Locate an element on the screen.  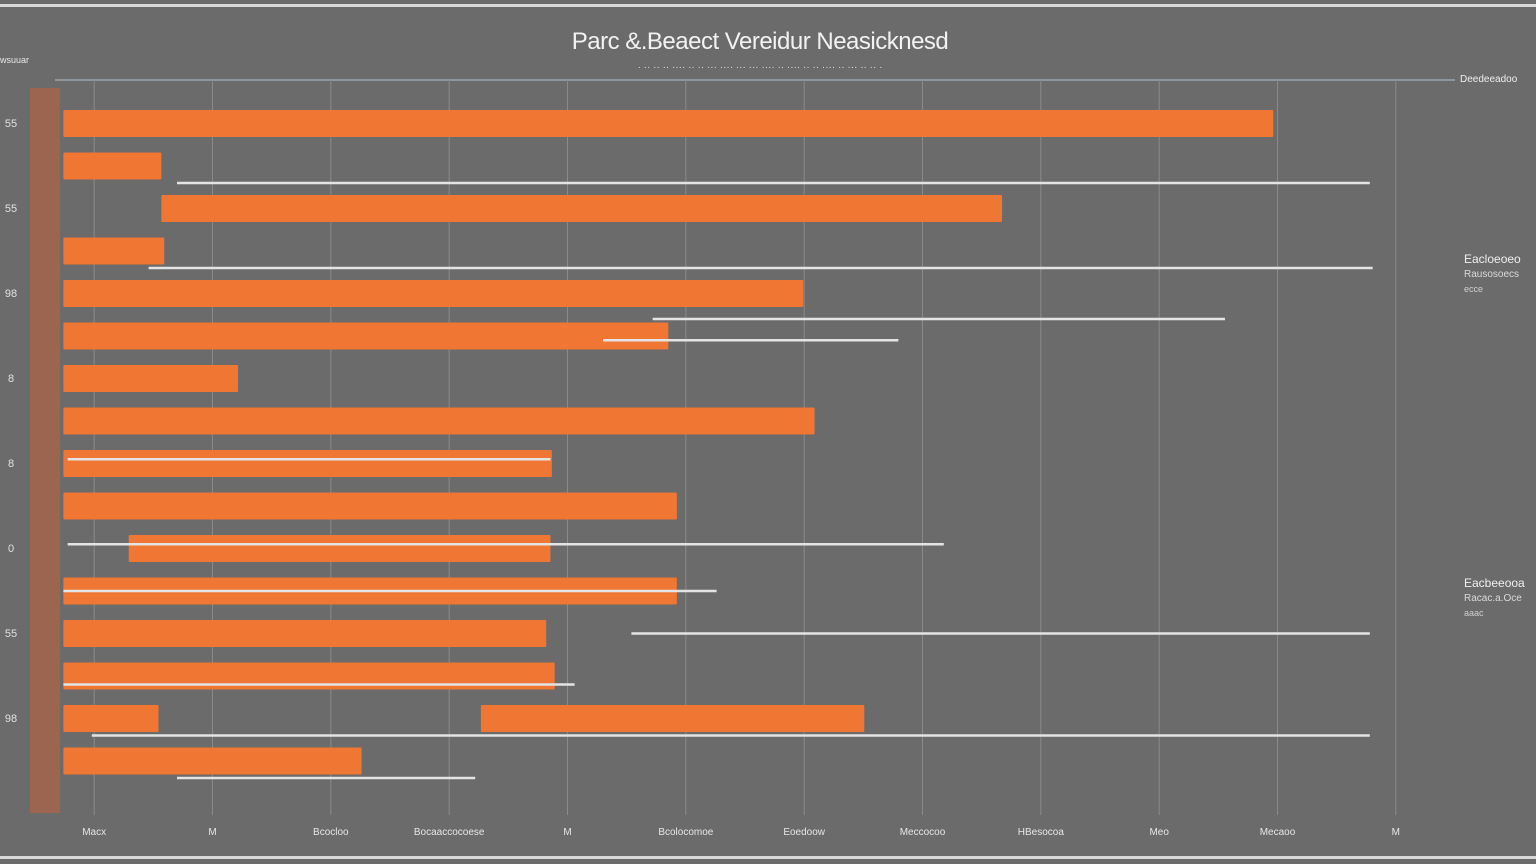
chart-title: Parc &.Beaect Vereidur Neasicknesd is located at coordinates (760, 41).